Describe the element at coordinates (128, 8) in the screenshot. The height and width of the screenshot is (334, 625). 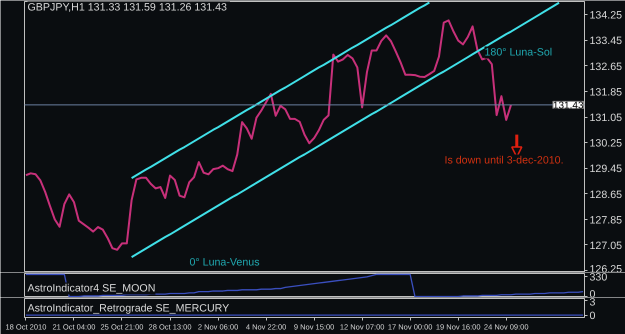
I see `chart-title: GBPJPY,H1 131.33 131.59 131.26 131.43` at that location.